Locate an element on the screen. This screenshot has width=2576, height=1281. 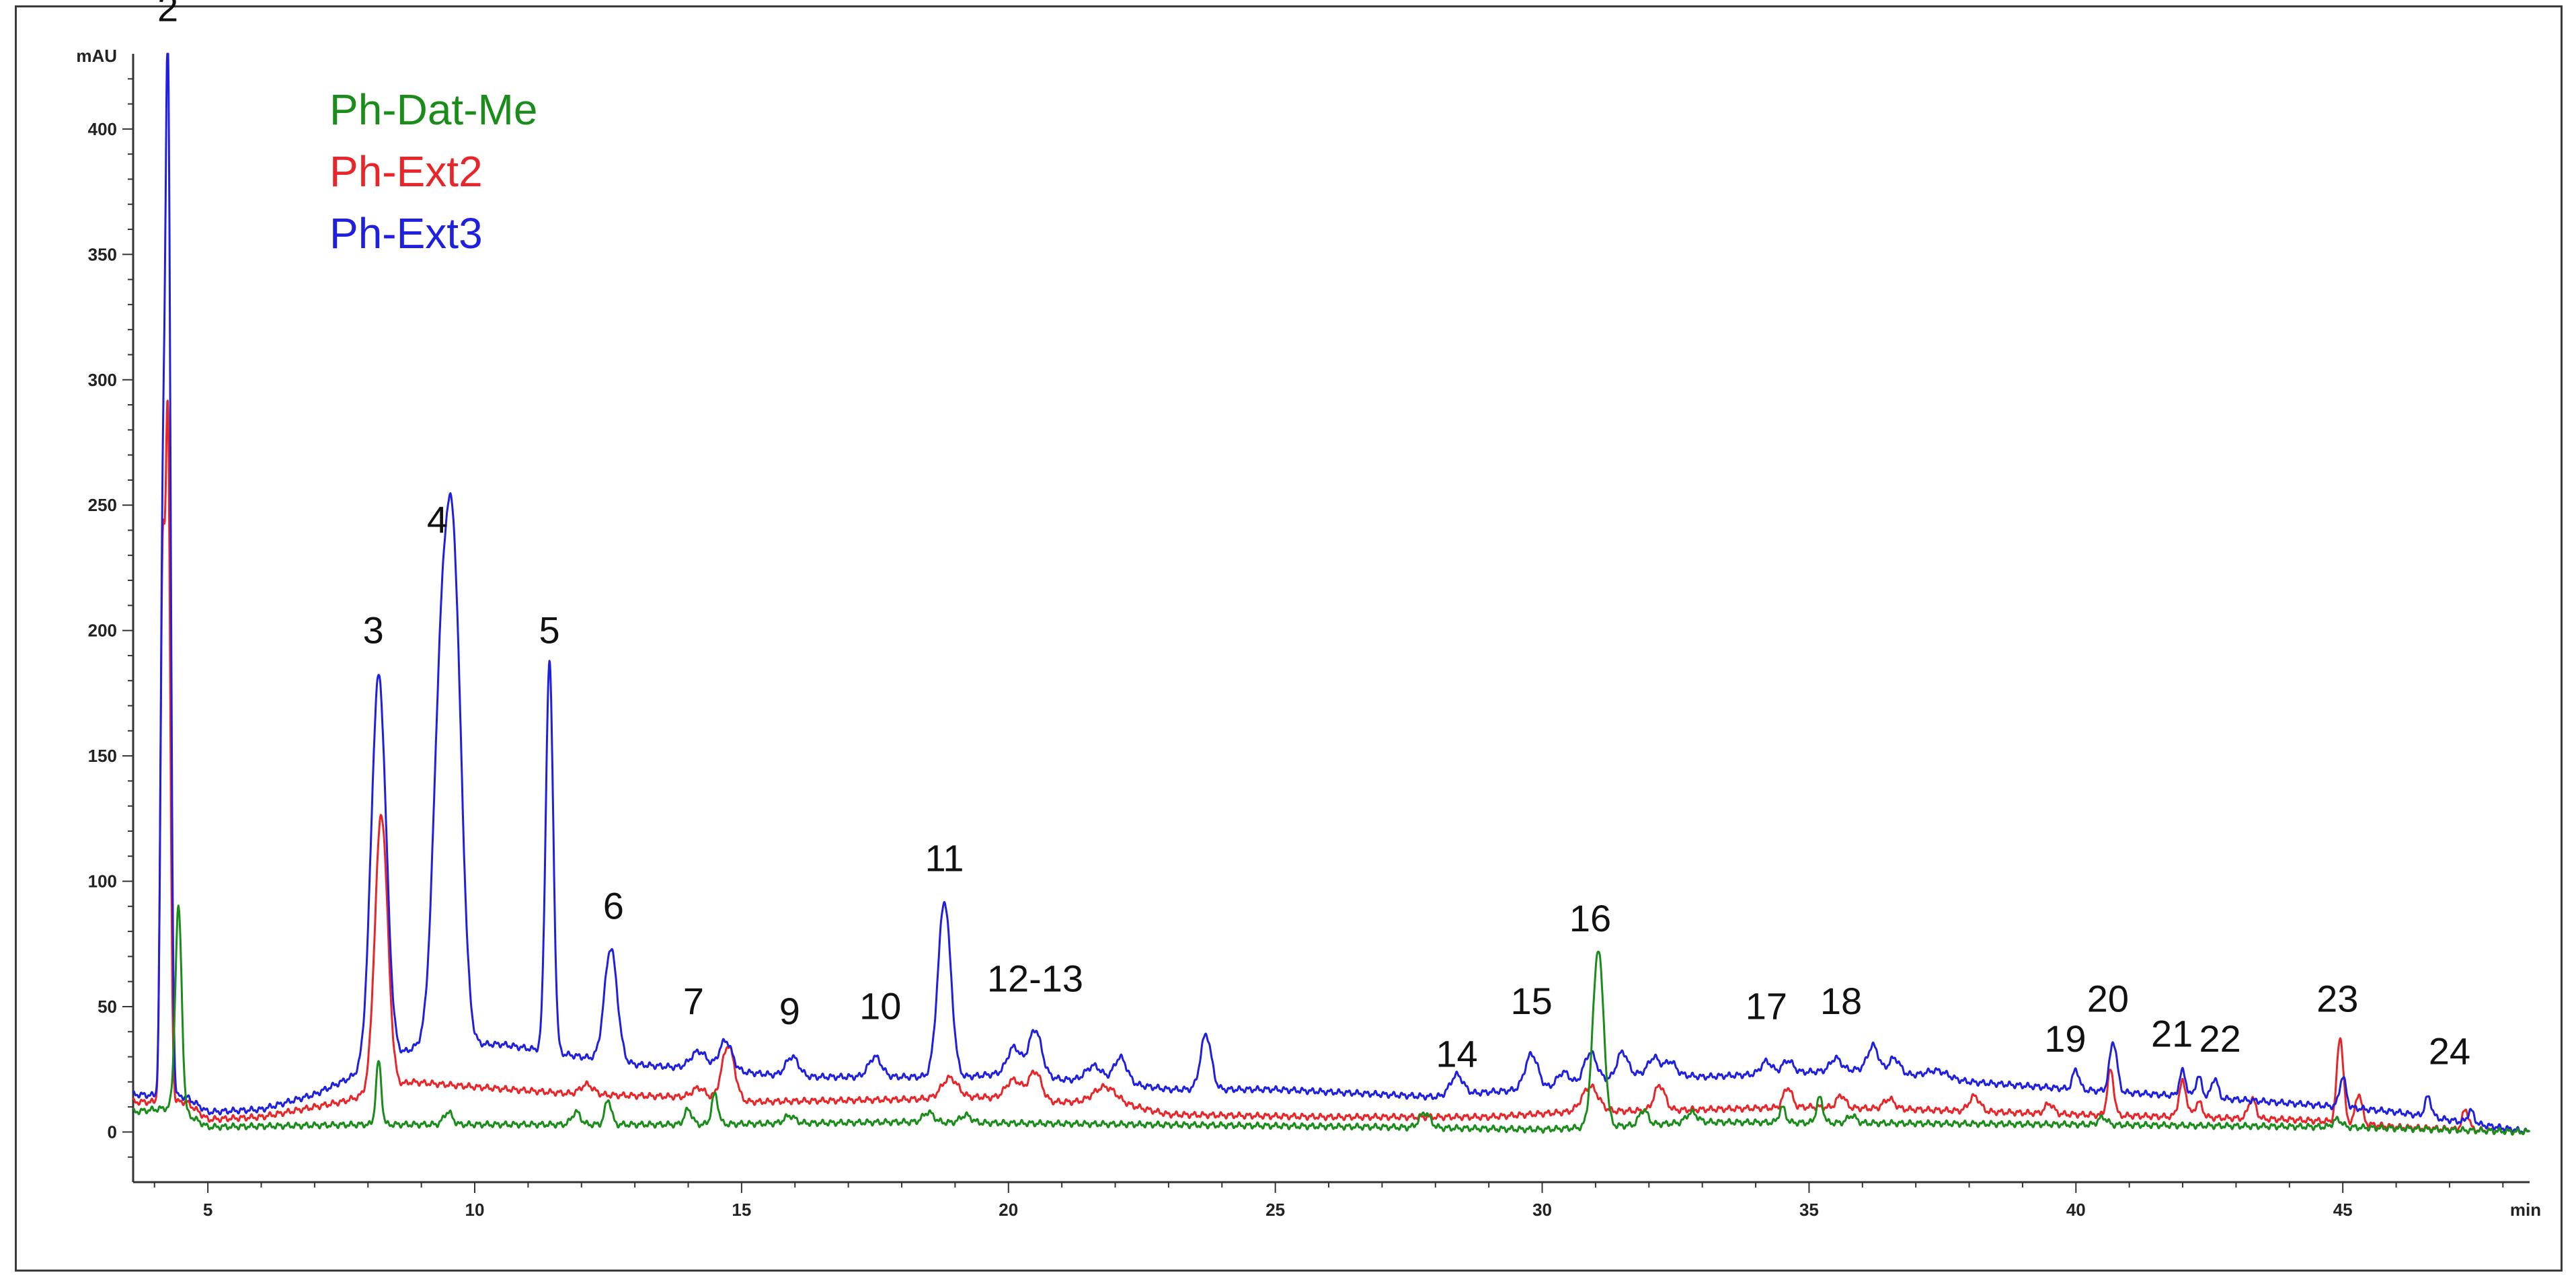
x-tick-label: 35 is located at coordinates (1809, 1210).